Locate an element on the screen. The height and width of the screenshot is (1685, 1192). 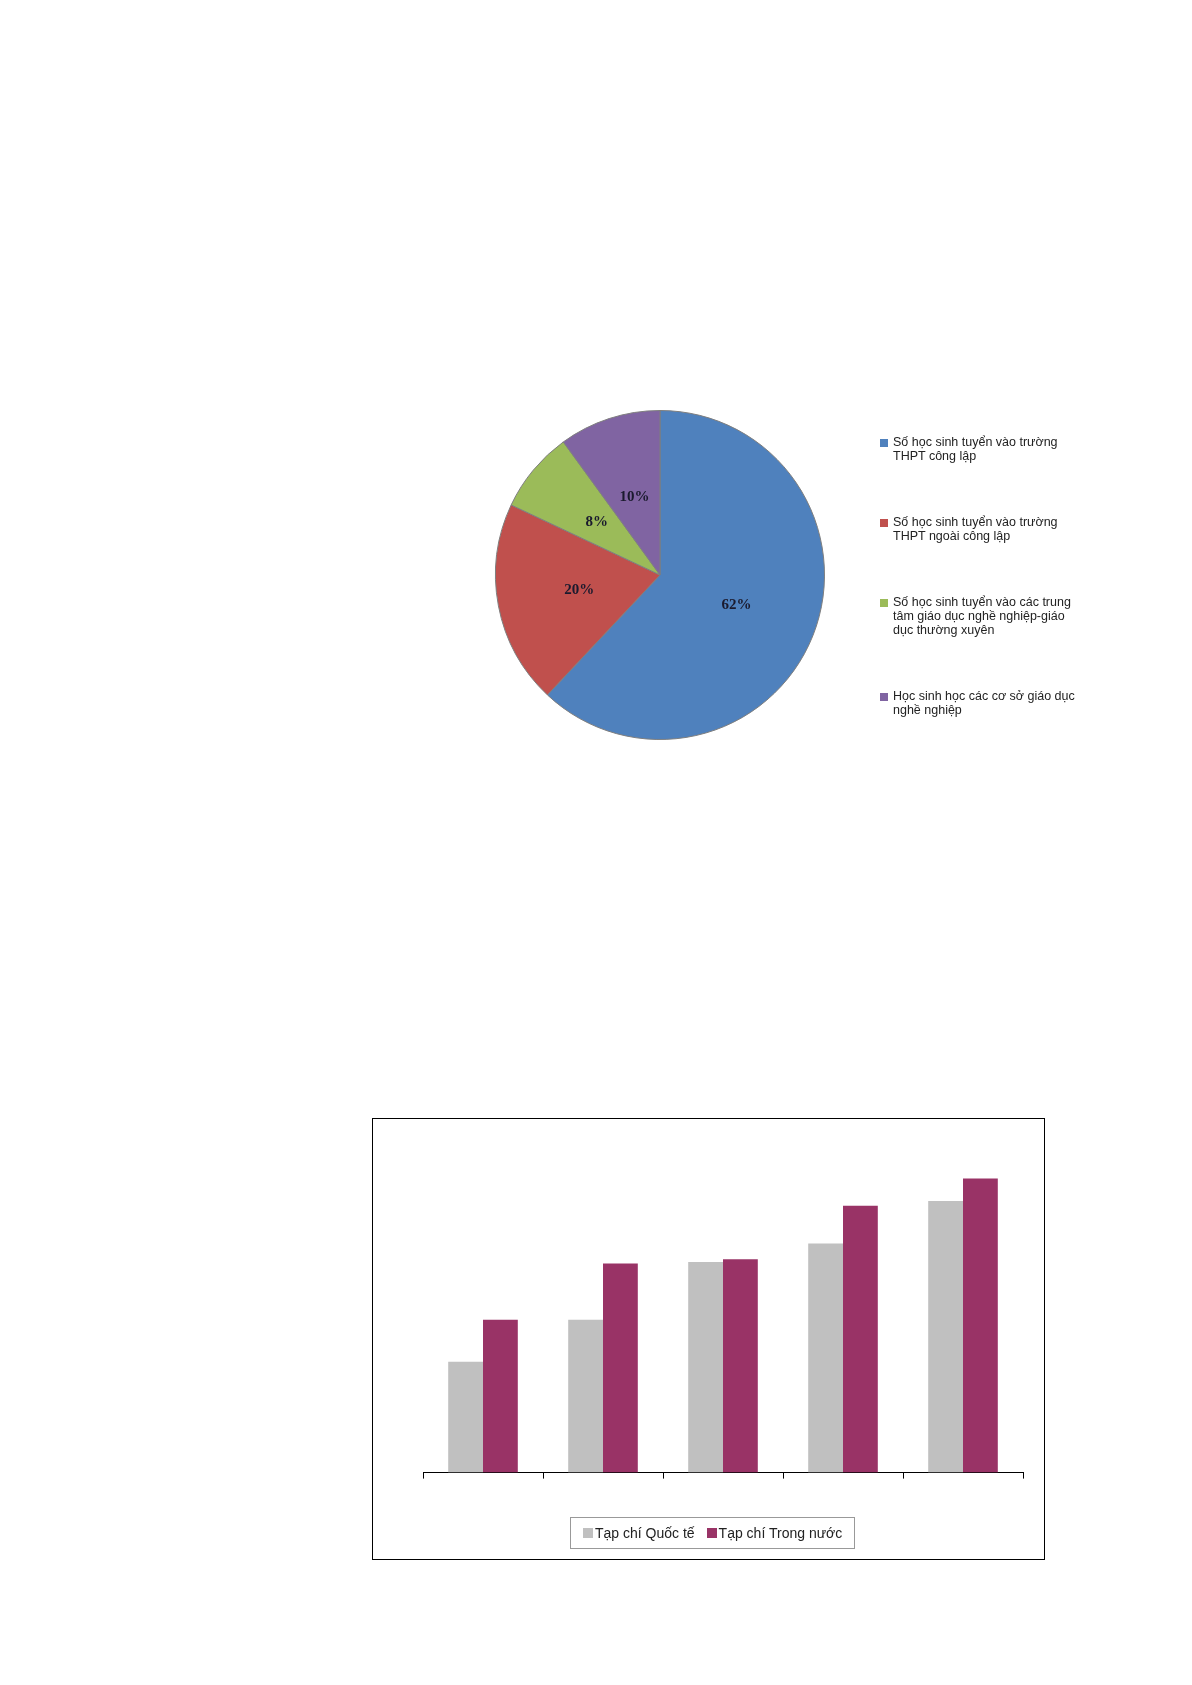
legend-label: Tạp chí Trong nước is located at coordinates (780, 1533).